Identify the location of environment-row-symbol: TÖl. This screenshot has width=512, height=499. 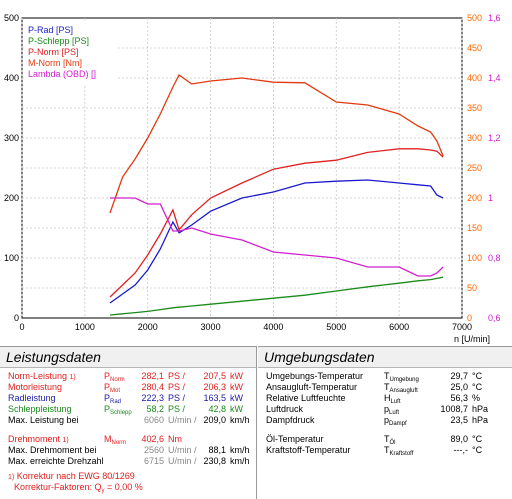
(390, 440).